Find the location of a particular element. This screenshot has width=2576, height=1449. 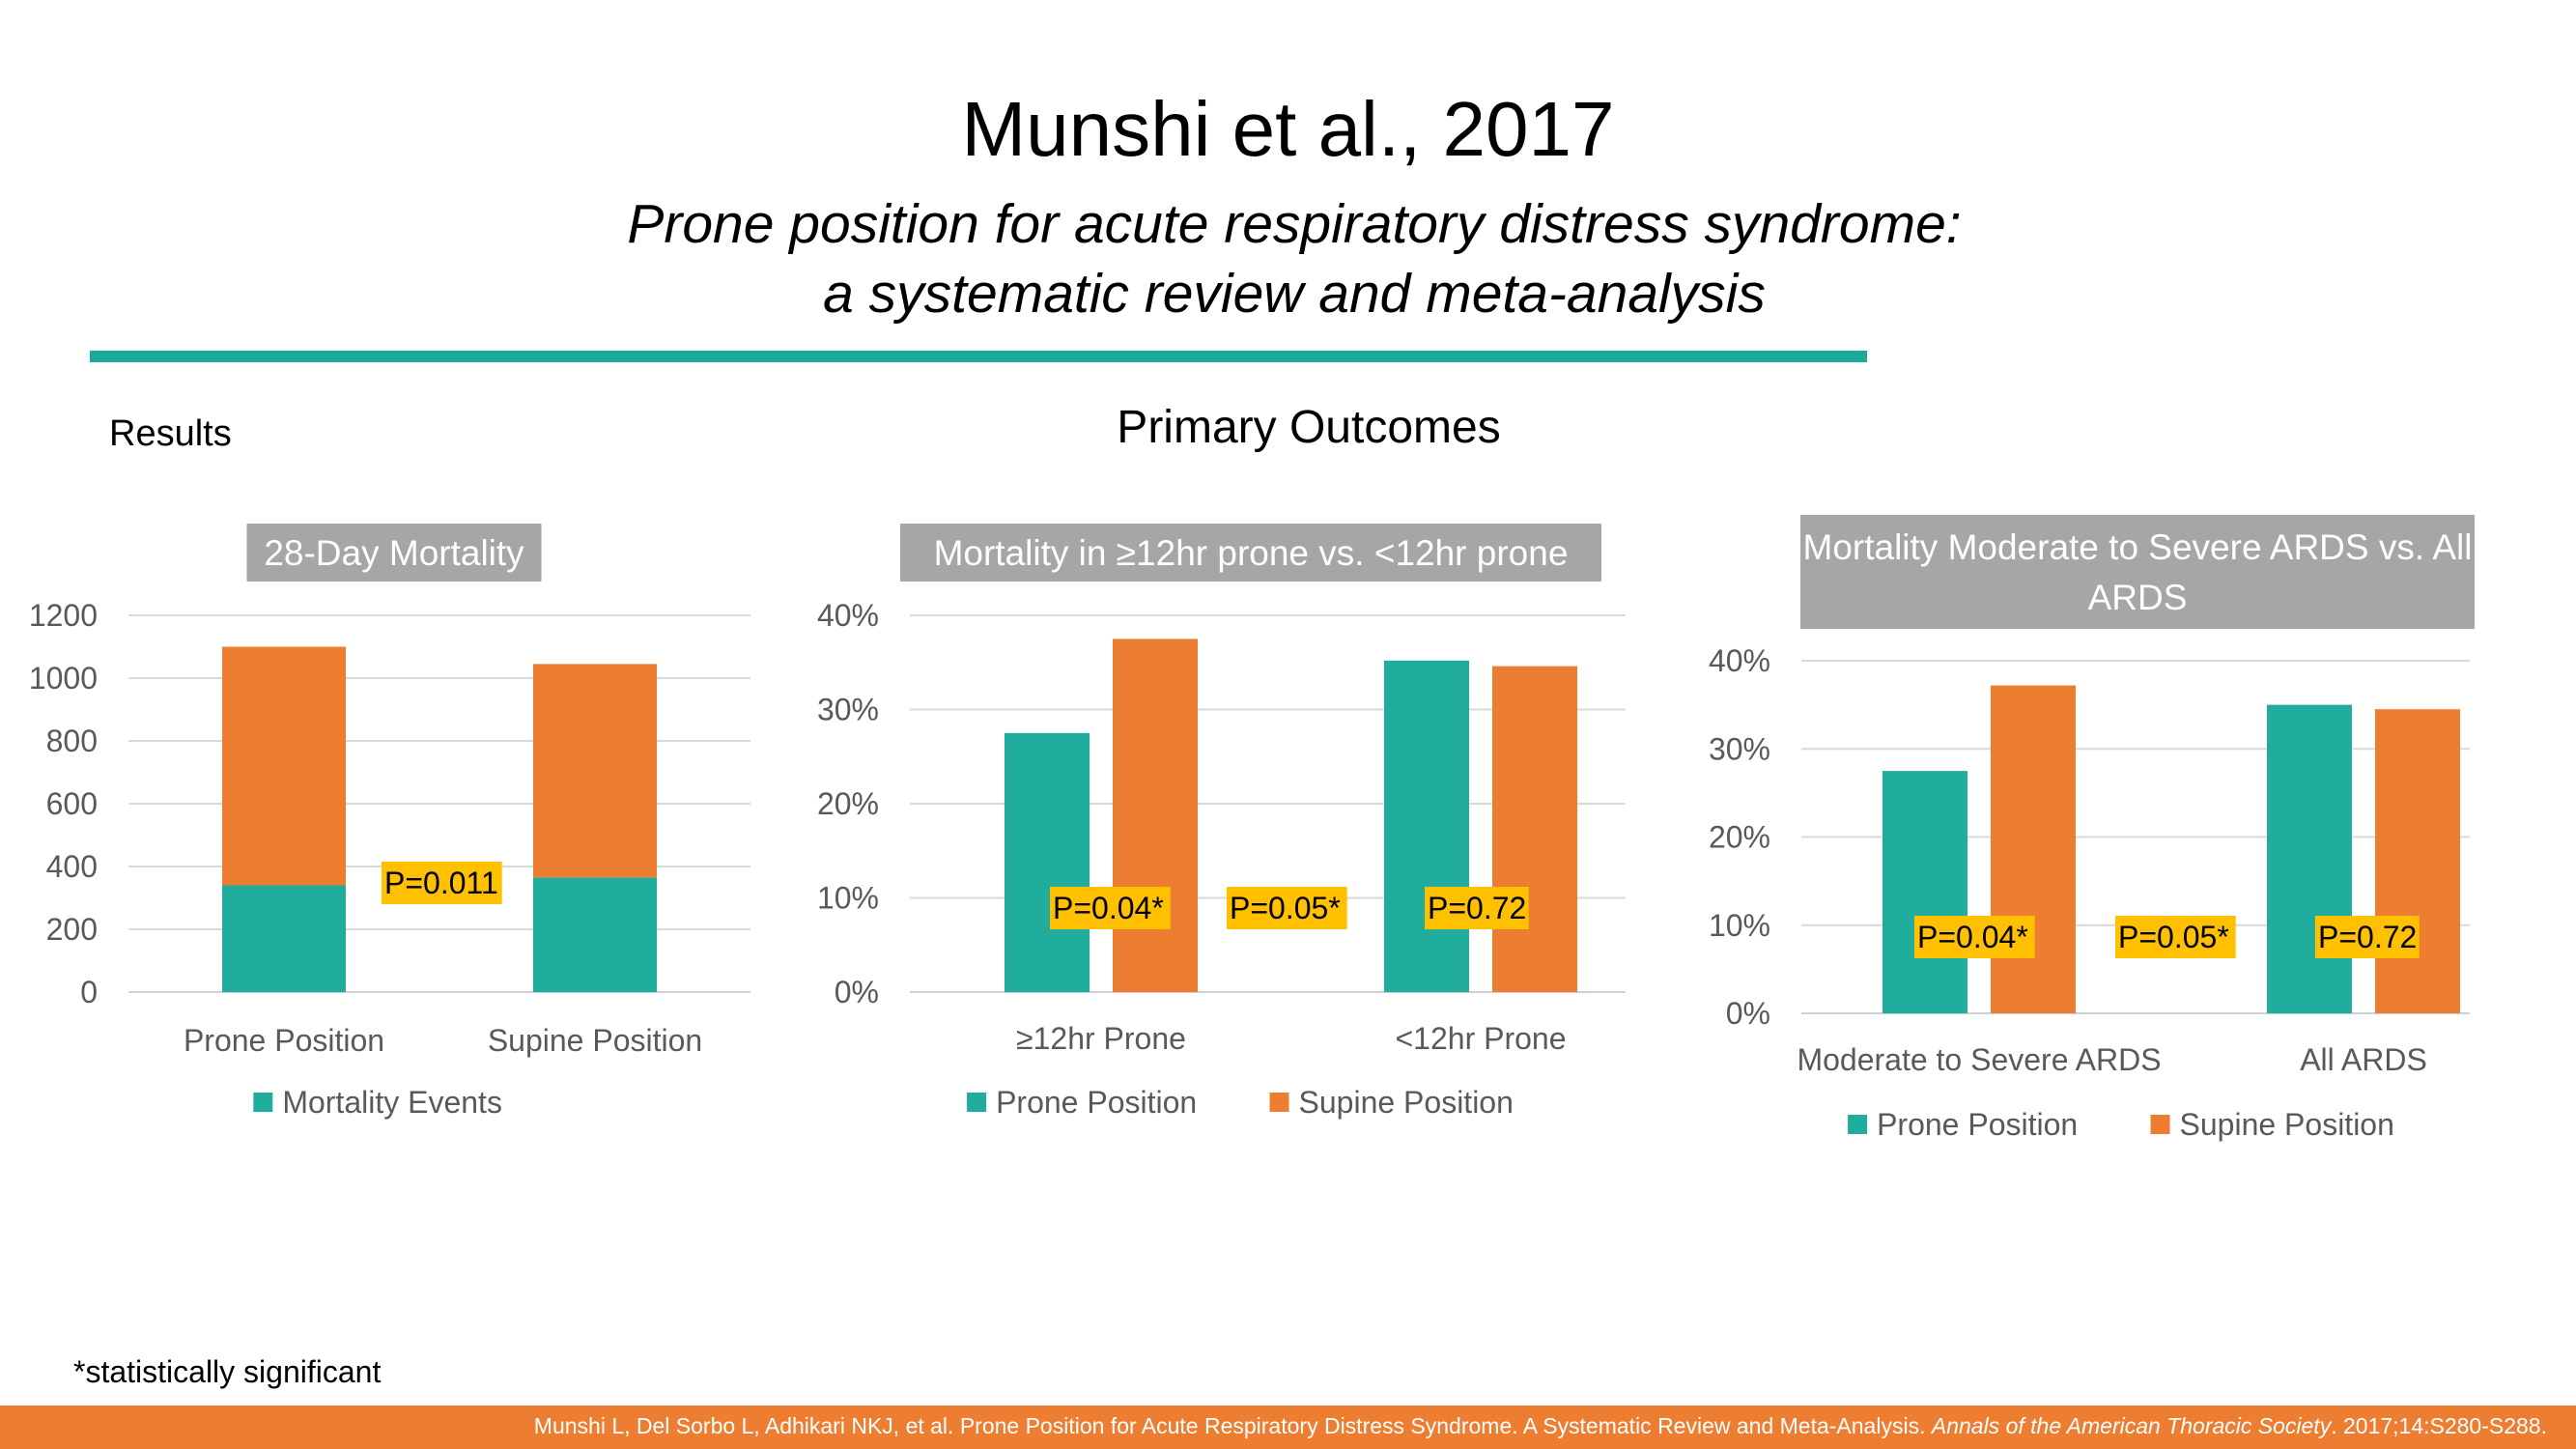

x-category-label: Prone Position is located at coordinates (284, 1040).